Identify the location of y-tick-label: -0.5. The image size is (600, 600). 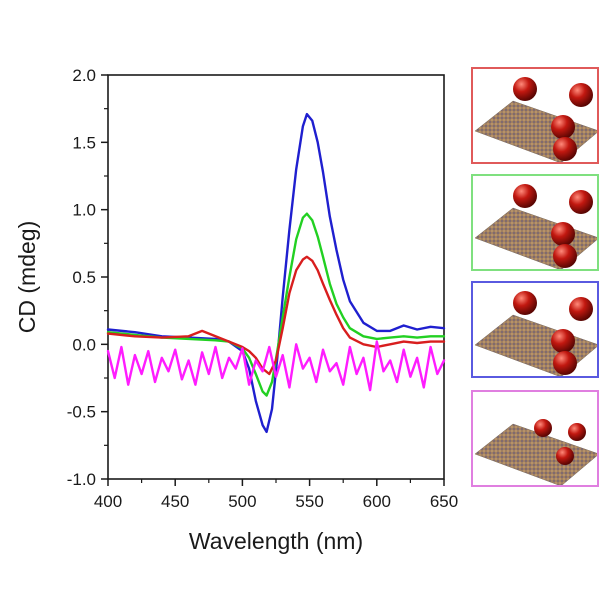
(81, 412).